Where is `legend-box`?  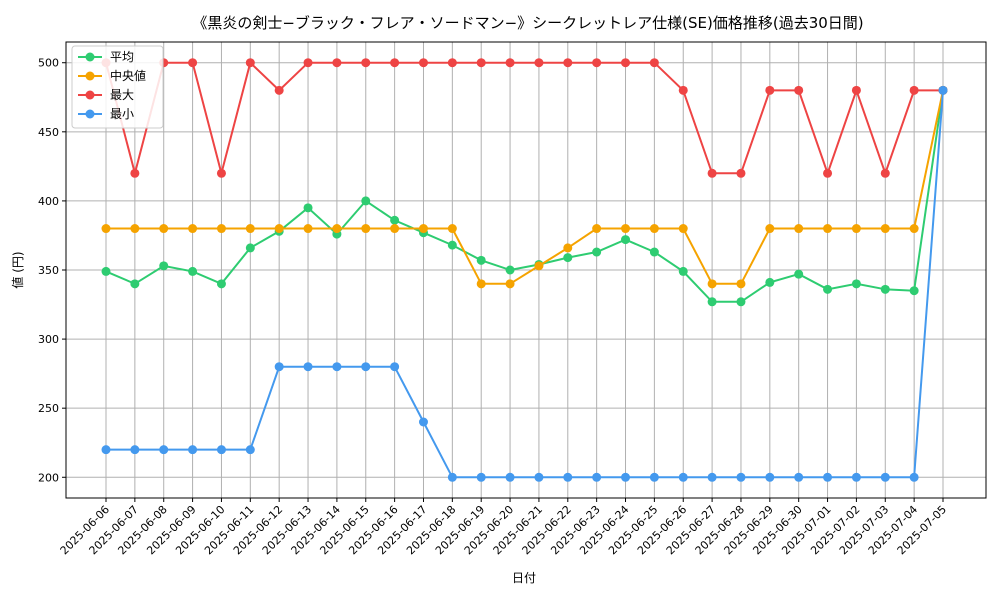 legend-box is located at coordinates (117, 87).